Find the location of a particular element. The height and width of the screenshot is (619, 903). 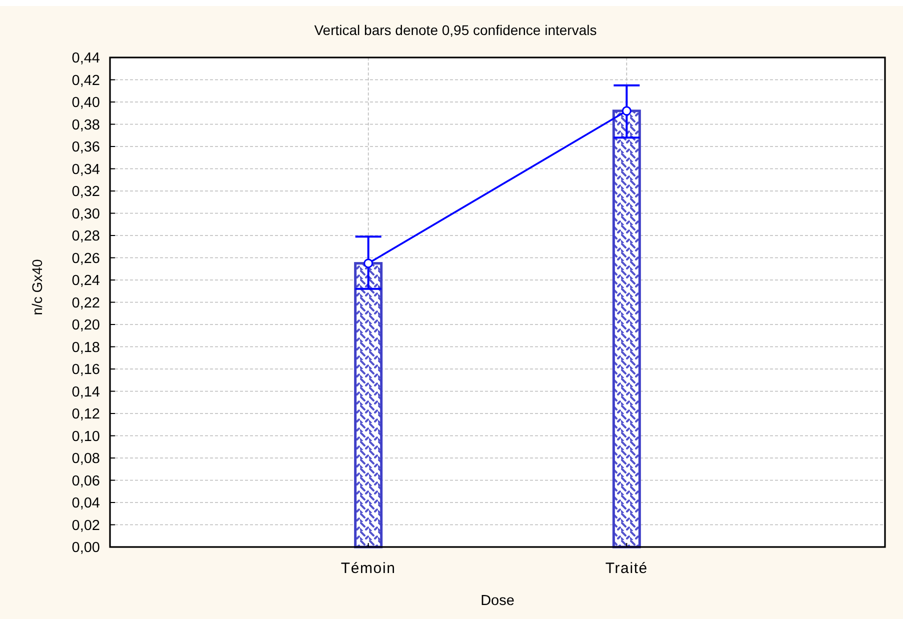

y-tick-label: 0,12 is located at coordinates (86, 414).